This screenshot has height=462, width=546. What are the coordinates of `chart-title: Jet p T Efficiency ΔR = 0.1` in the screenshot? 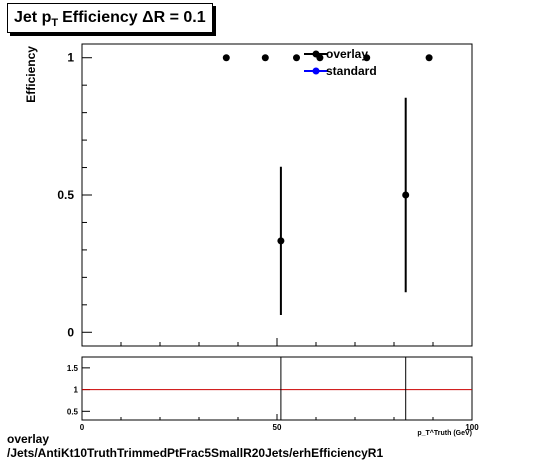 It's located at (110, 18).